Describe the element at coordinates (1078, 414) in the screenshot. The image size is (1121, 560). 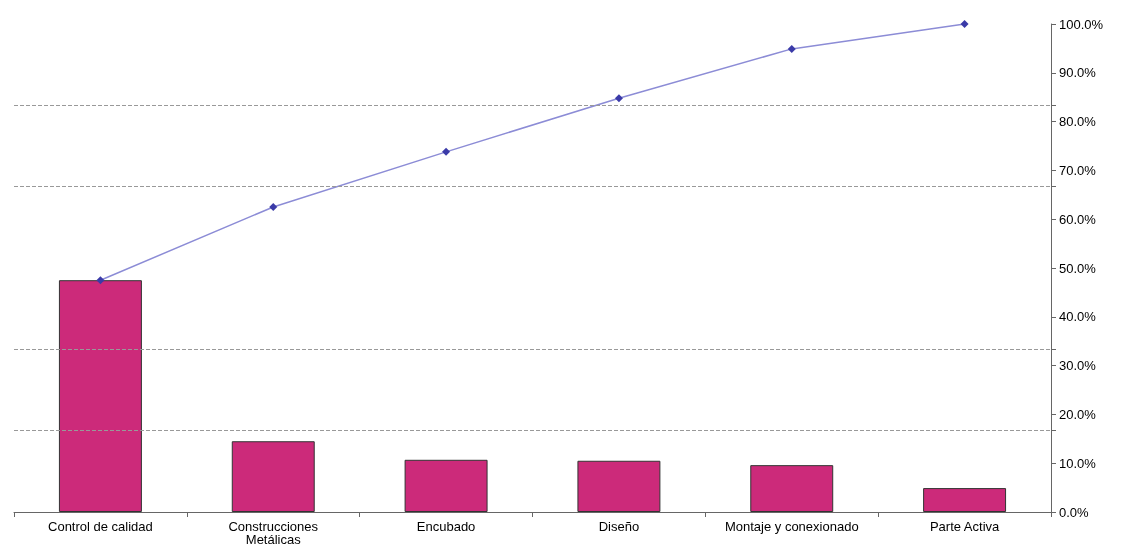
I see `y-tick-label: 20.0%` at that location.